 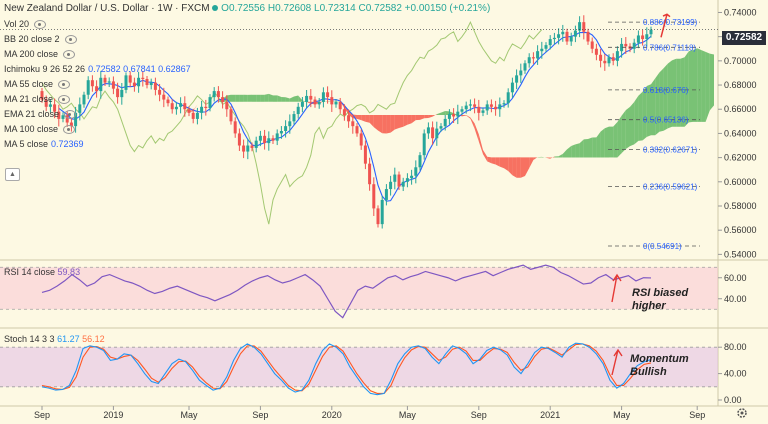 I want to click on legend-row-vol: Vol 20, so click(x=97, y=24).